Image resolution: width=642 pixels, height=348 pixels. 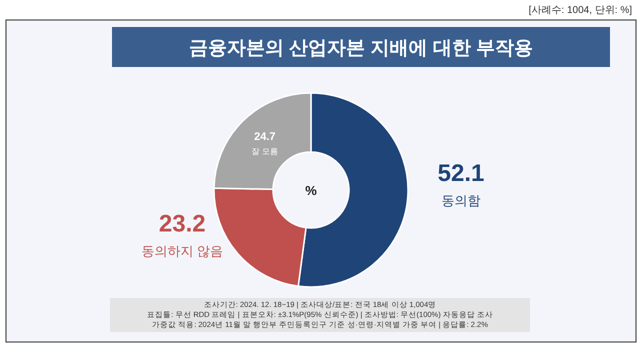 What do you see at coordinates (182, 224) in the screenshot?
I see `data-label: 23.2` at bounding box center [182, 224].